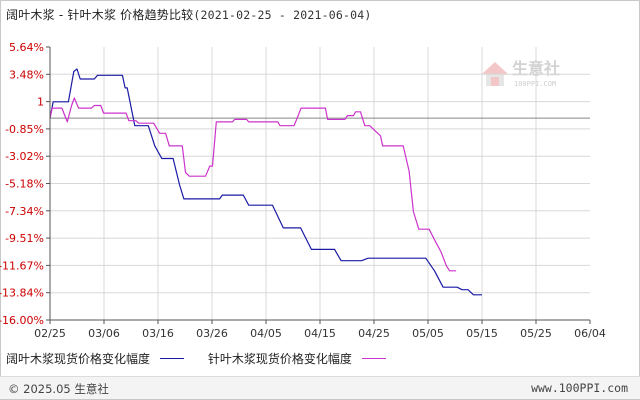 The height and width of the screenshot is (400, 640). Describe the element at coordinates (590, 333) in the screenshot. I see `x-tick-label: 06/04` at that location.